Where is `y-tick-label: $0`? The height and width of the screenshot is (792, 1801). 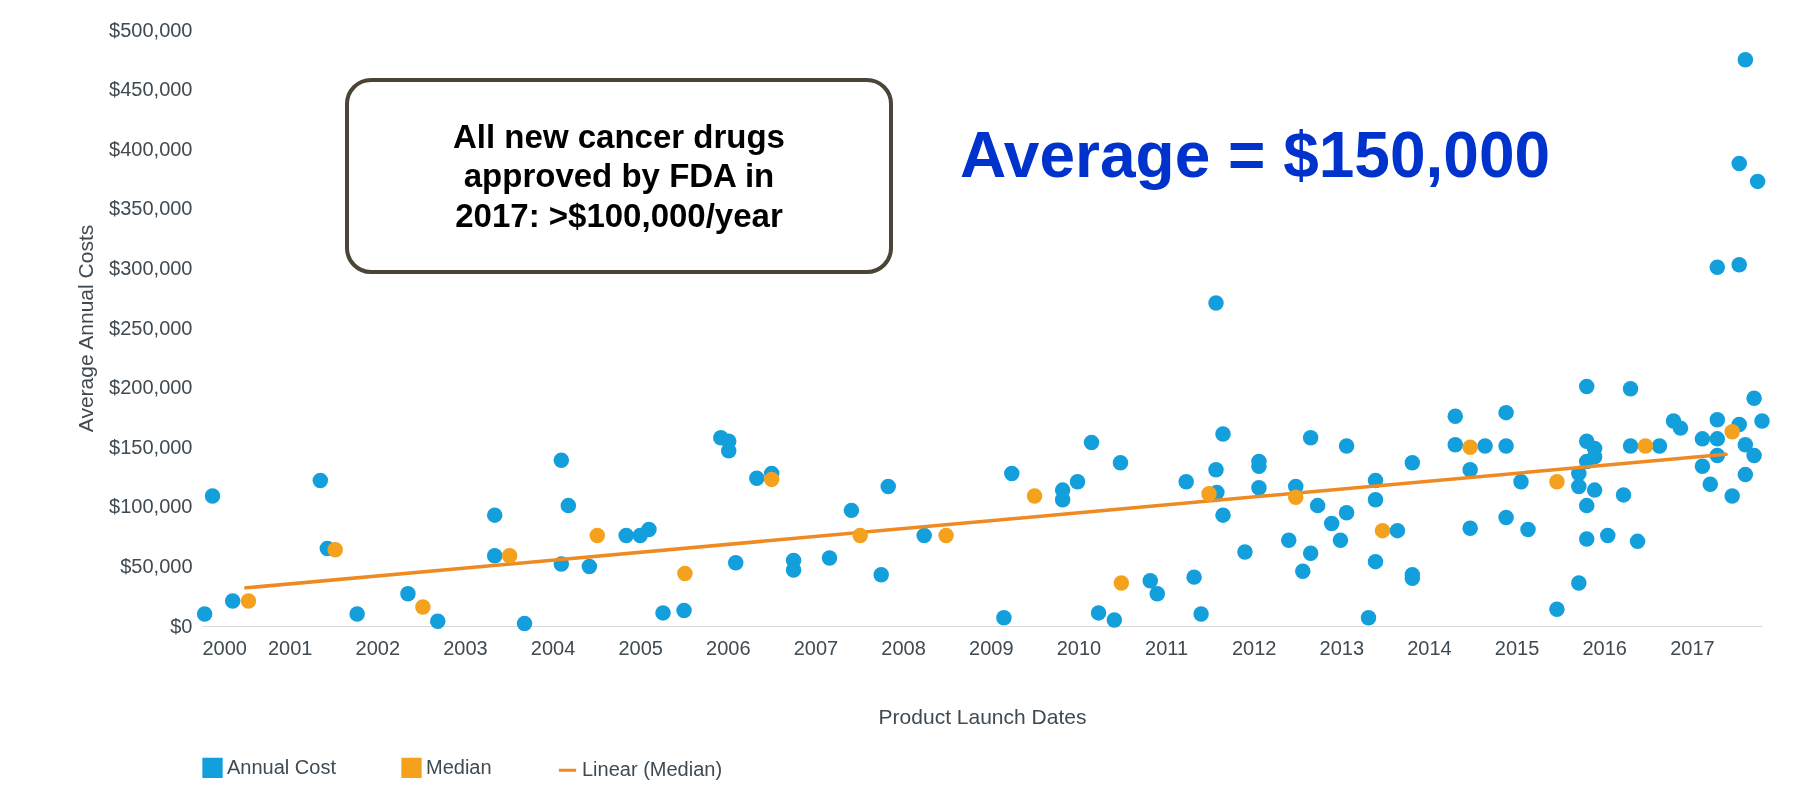 y-tick-label: $0 is located at coordinates (181, 625).